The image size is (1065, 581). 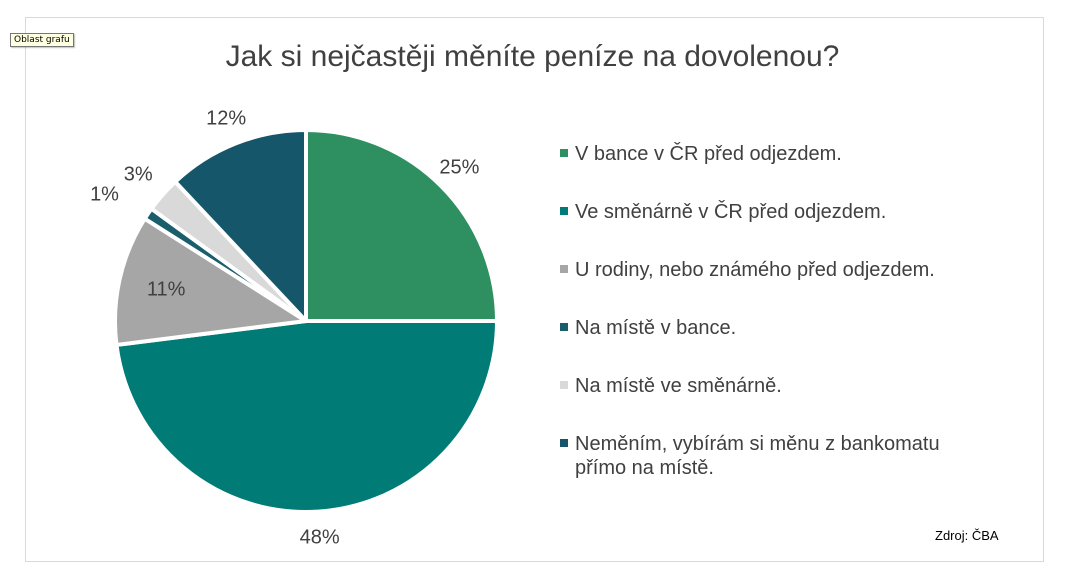 I want to click on legend-label: Na místě v bance., so click(x=656, y=328).